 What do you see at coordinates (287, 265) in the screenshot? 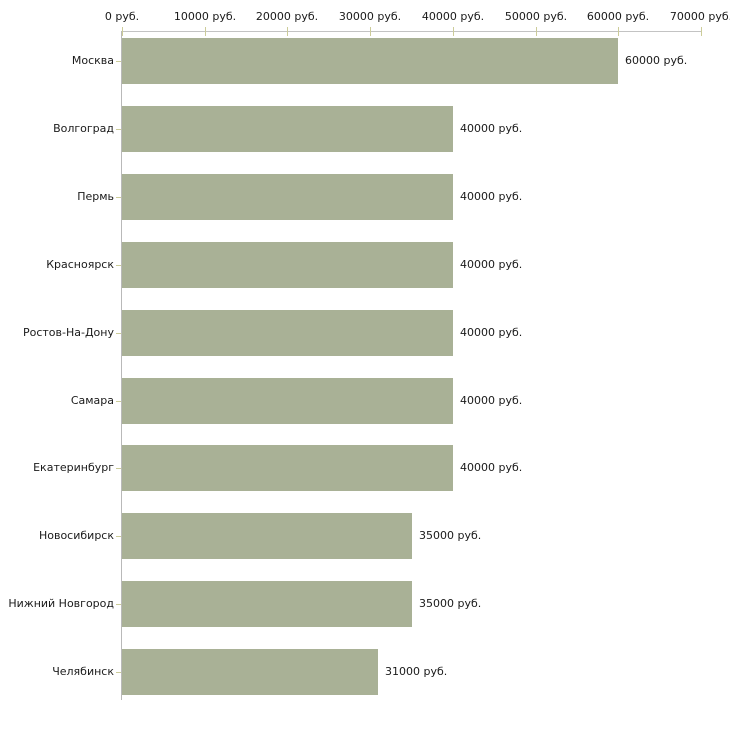
I see `bar-Красноярск` at bounding box center [287, 265].